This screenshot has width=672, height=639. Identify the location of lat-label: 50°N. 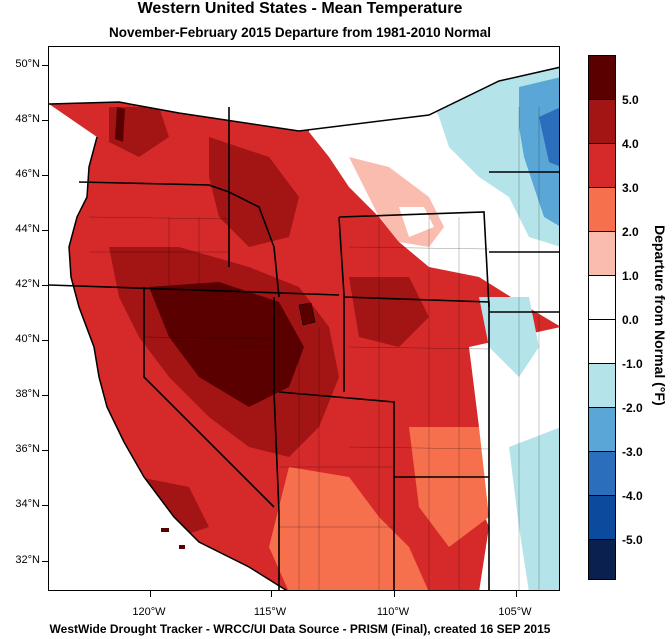
(27, 64).